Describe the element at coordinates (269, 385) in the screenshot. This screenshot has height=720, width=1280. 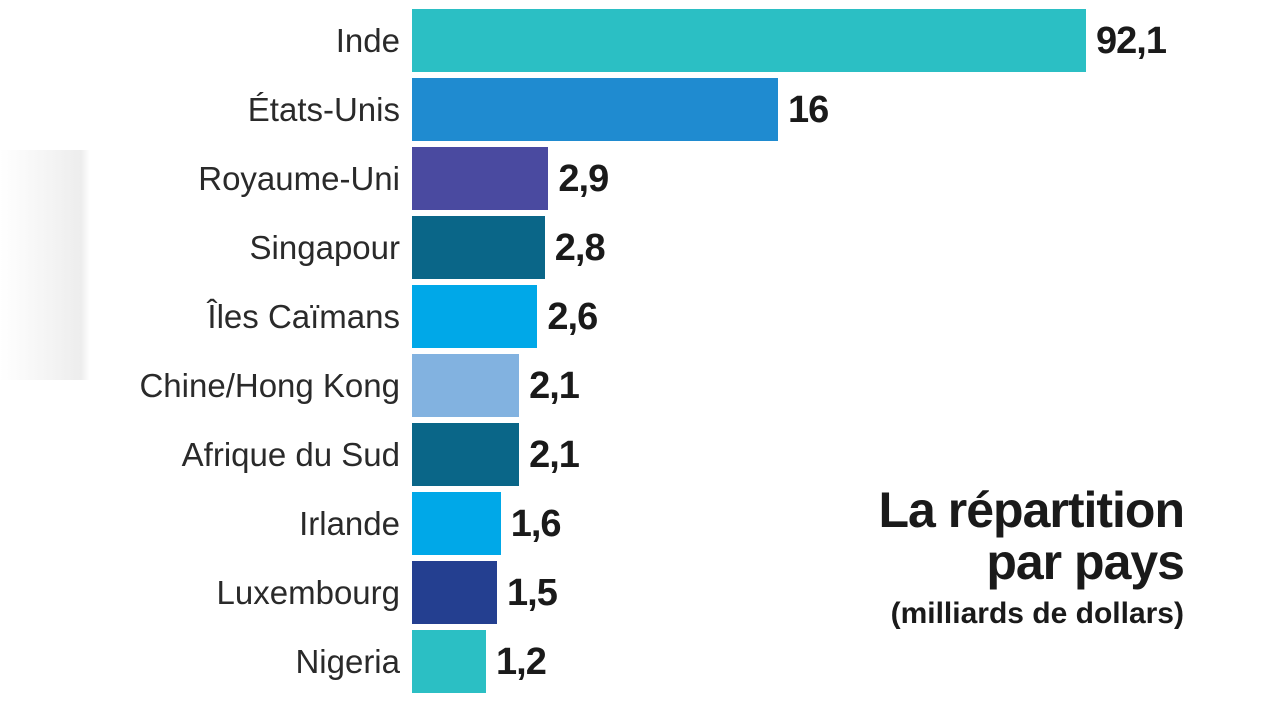
I see `category-label: Chine/Hong Kong` at that location.